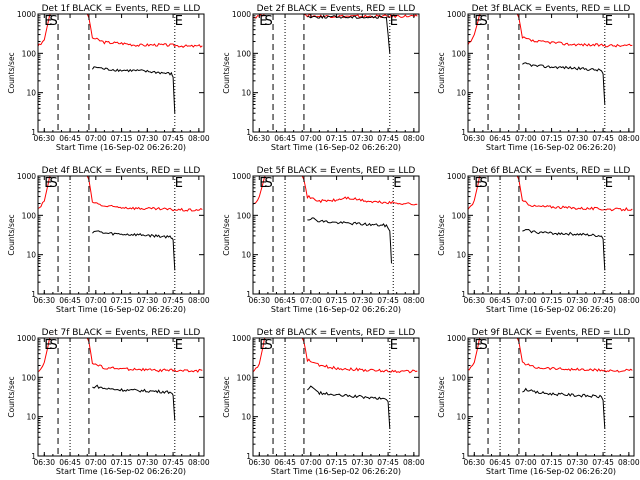 The width and height of the screenshot is (640, 480). I want to click on panel-title: Det 2f BLACK = Events, RED = LLD, so click(336, 9).